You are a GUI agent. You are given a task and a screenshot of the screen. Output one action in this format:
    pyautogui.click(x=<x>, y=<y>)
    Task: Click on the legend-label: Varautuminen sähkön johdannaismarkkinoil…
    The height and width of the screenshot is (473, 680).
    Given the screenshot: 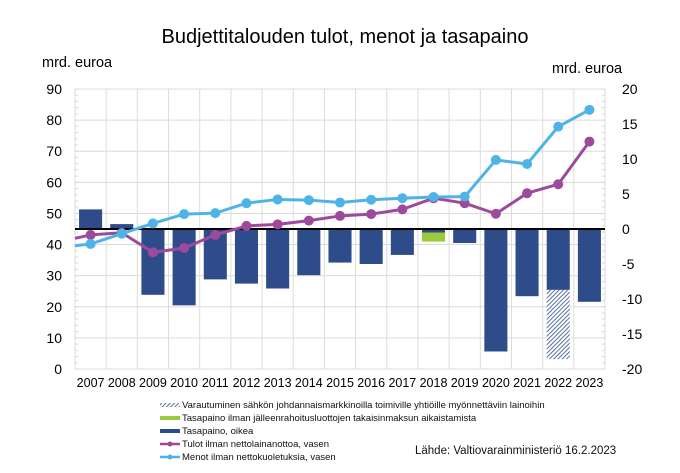 What is the action you would take?
    pyautogui.click(x=363, y=405)
    